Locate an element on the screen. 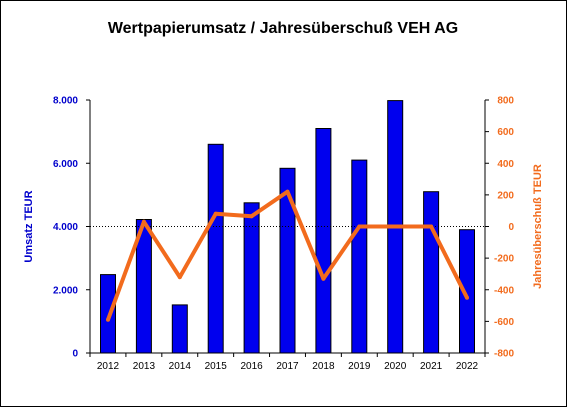  bar-2015 is located at coordinates (215, 248).